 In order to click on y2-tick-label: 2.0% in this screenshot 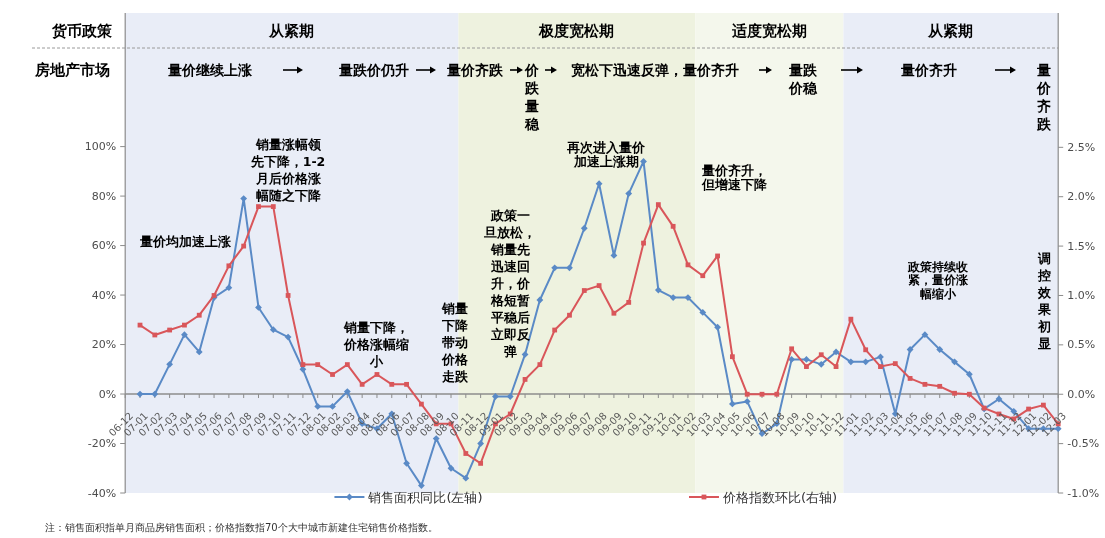, I will do `click(1081, 197)`.